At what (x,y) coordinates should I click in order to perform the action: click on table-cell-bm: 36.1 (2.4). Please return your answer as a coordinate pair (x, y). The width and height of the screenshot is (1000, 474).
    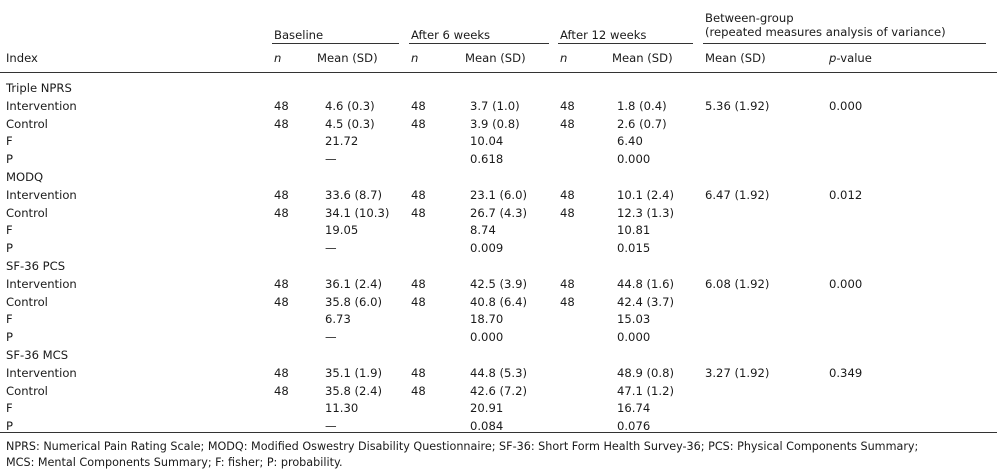
    Looking at the image, I should click on (353, 283).